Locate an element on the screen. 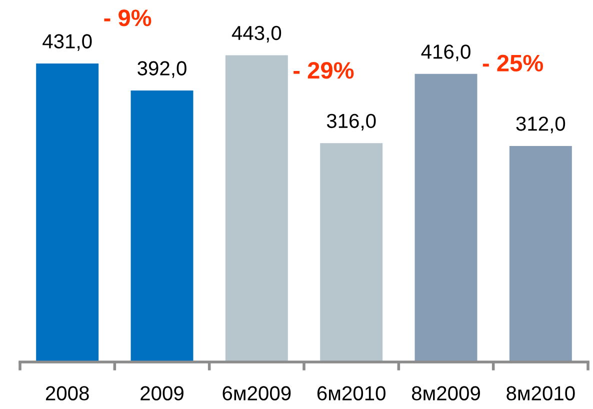  data-label: 431,0 is located at coordinates (67, 42).